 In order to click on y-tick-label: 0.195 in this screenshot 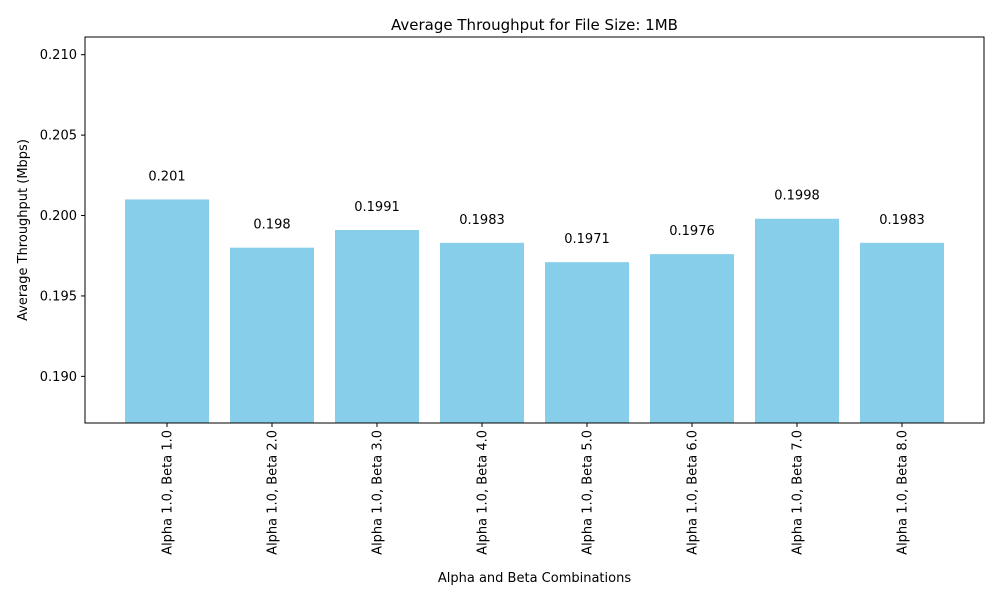, I will do `click(58, 296)`.